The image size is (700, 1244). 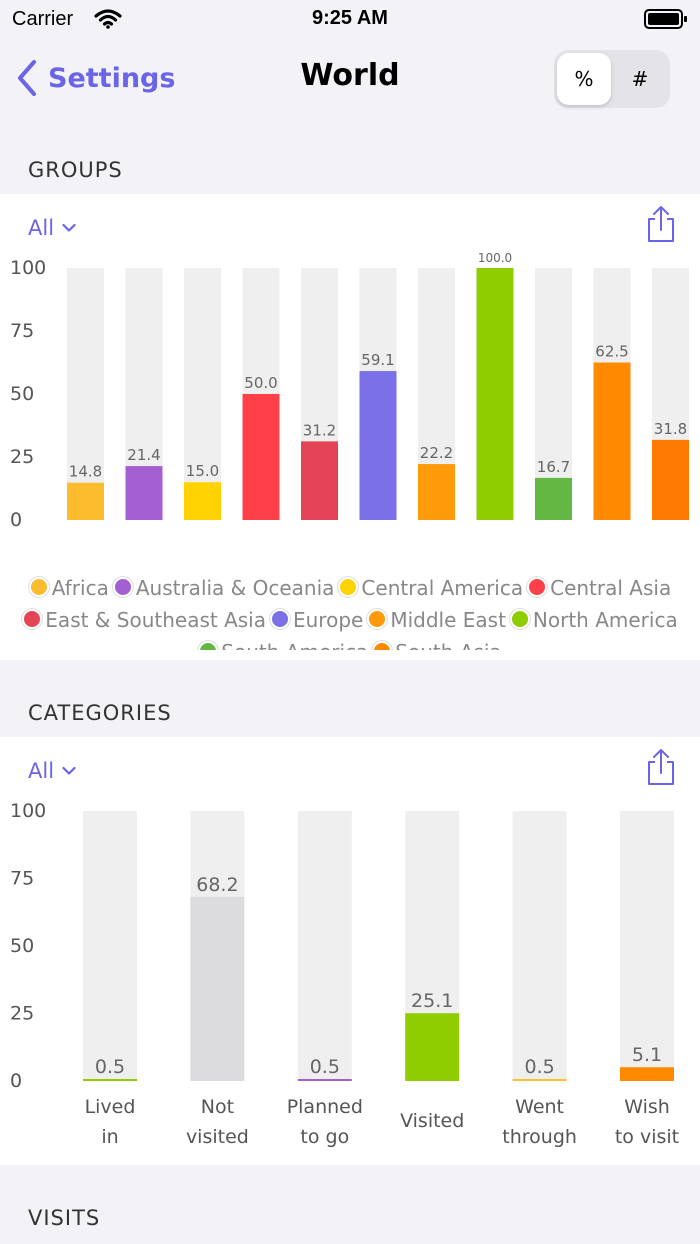 What do you see at coordinates (670, 429) in the screenshot?
I see `data-label: 31.8` at bounding box center [670, 429].